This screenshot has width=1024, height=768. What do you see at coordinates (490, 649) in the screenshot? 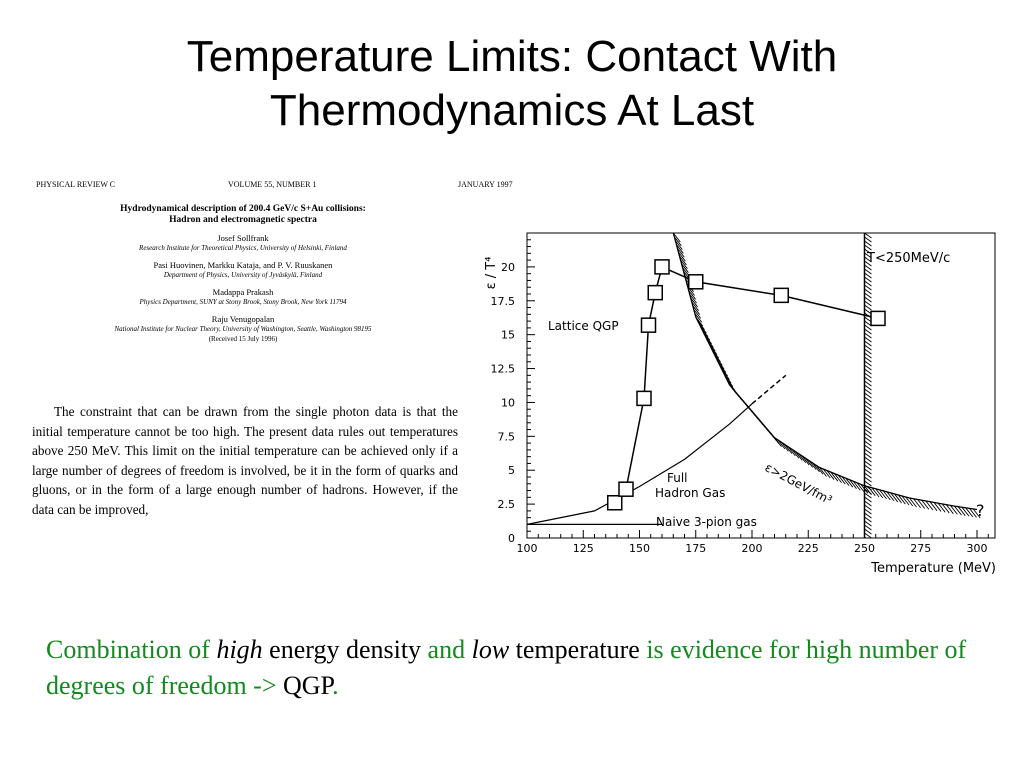
I see `caption-text: low` at bounding box center [490, 649].